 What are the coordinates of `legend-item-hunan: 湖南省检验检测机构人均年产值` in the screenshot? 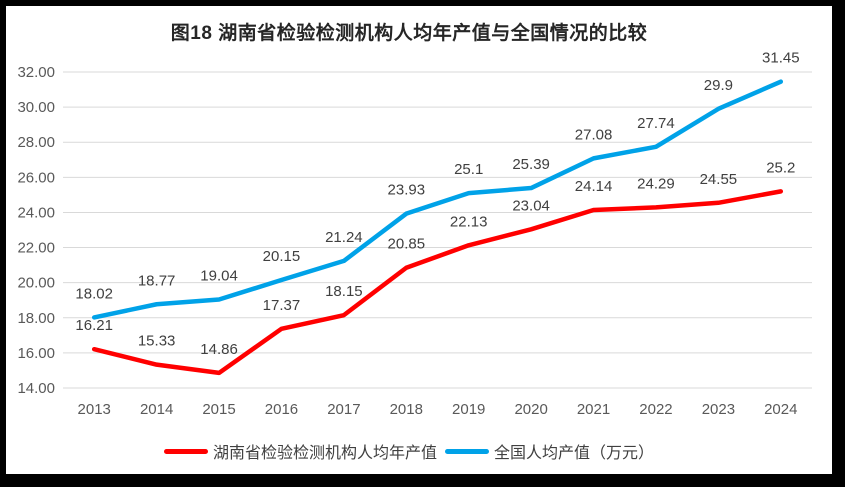 It's located at (300, 451).